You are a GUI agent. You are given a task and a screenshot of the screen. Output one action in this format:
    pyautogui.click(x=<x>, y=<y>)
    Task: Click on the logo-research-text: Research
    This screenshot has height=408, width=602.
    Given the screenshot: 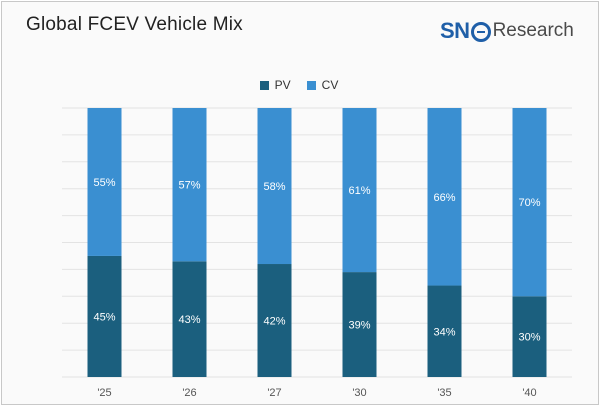 What is the action you would take?
    pyautogui.click(x=533, y=30)
    